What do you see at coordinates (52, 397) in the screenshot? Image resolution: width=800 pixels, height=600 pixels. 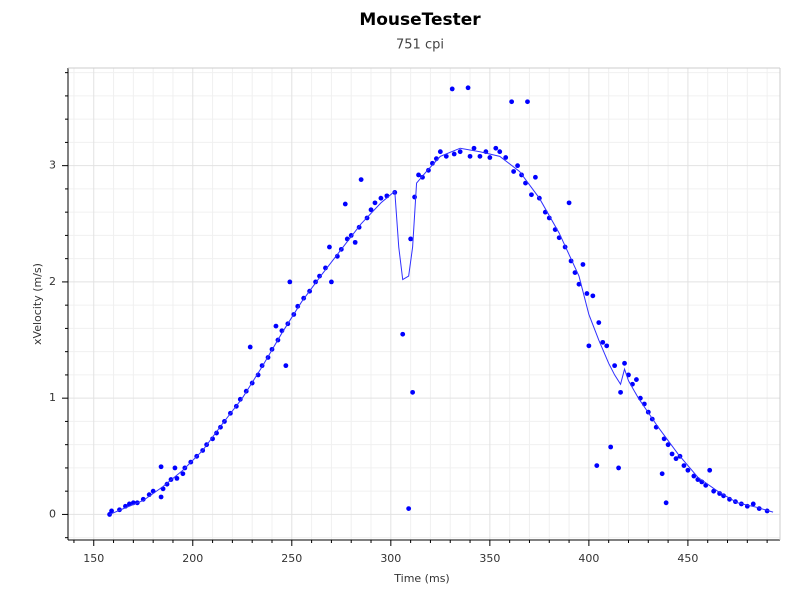 I see `y-tick-label: 1` at bounding box center [52, 397].